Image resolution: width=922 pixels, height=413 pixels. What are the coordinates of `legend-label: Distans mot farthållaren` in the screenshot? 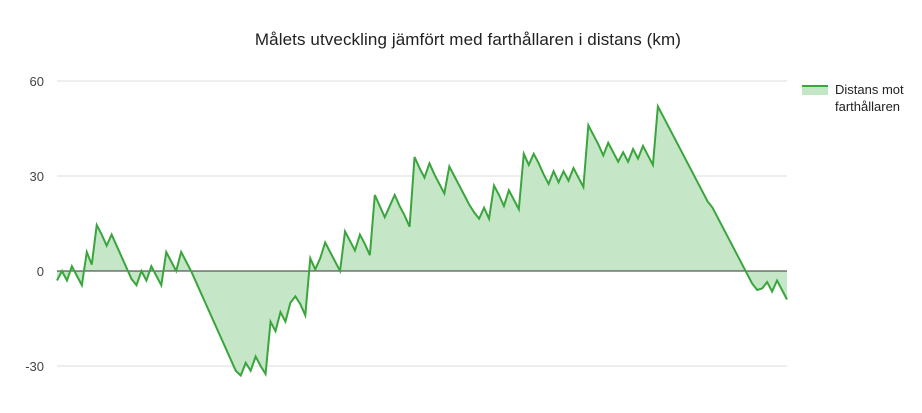 It's located at (869, 98).